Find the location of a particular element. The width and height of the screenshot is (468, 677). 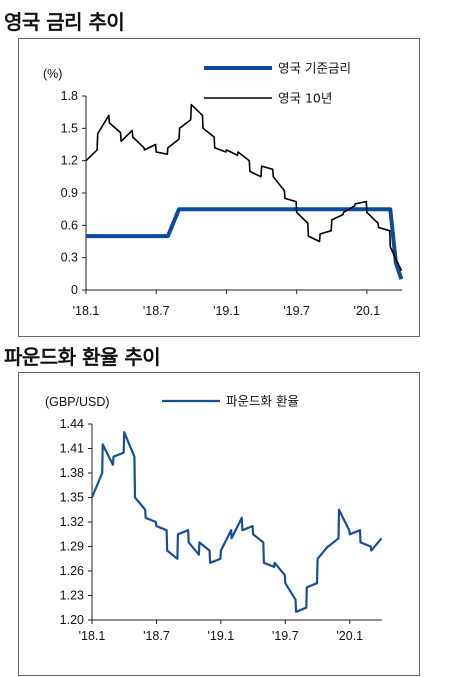

y-tick-label: 1.26 is located at coordinates (72, 571).